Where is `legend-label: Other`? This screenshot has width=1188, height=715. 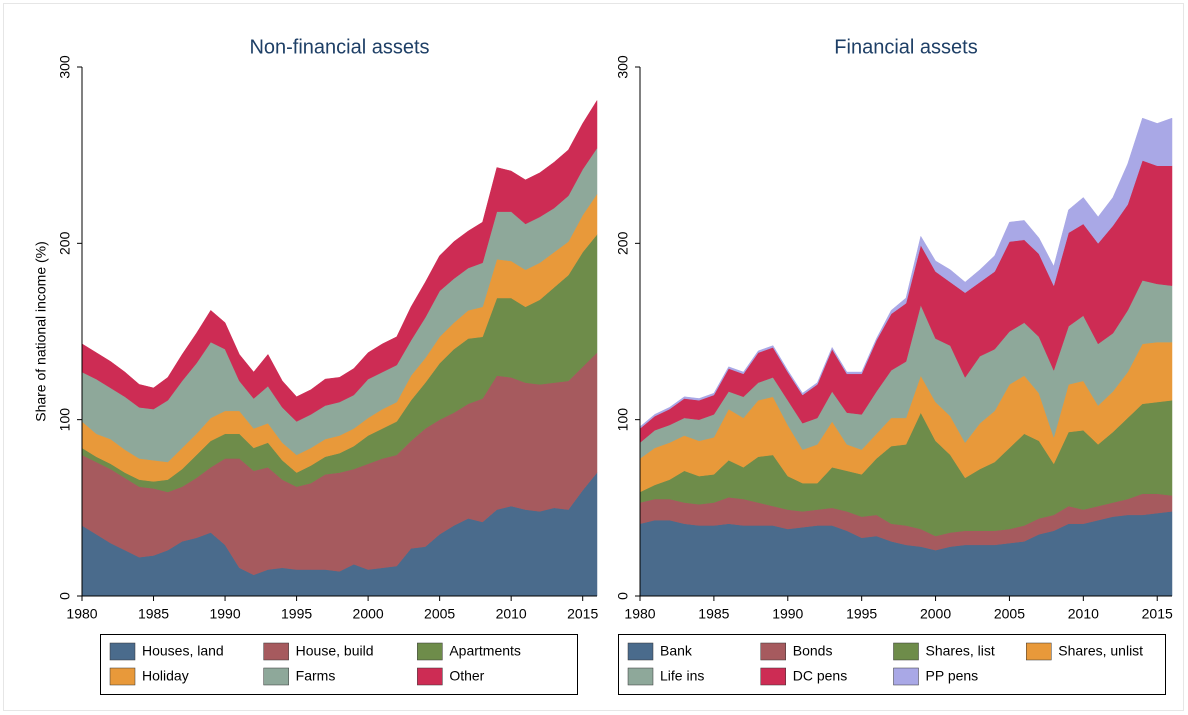
legend-label: Other is located at coordinates (466, 676).